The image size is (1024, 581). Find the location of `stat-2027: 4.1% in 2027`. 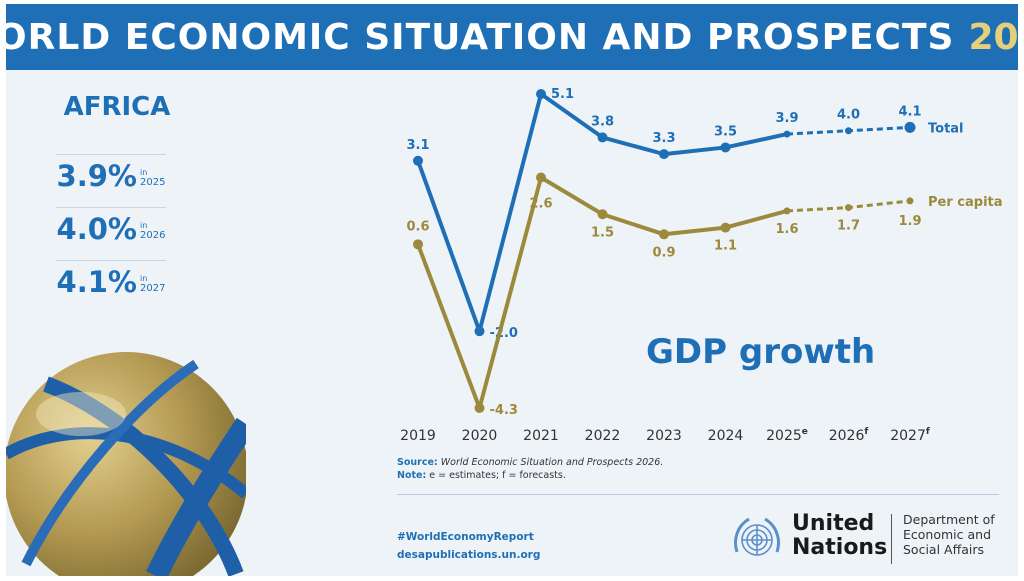

stat-2027: 4.1% in 2027 is located at coordinates (111, 281).